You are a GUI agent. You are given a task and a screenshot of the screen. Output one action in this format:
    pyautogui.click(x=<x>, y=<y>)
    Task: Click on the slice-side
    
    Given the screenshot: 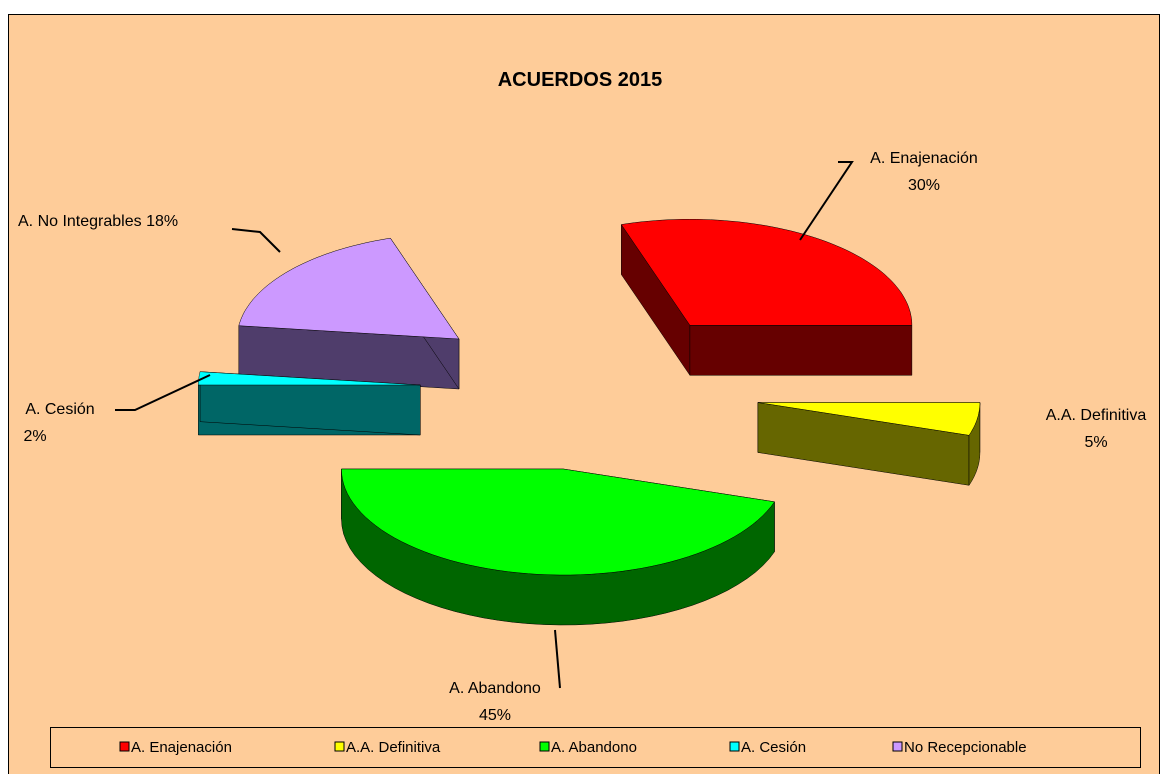 What is the action you would take?
    pyautogui.click(x=801, y=350)
    